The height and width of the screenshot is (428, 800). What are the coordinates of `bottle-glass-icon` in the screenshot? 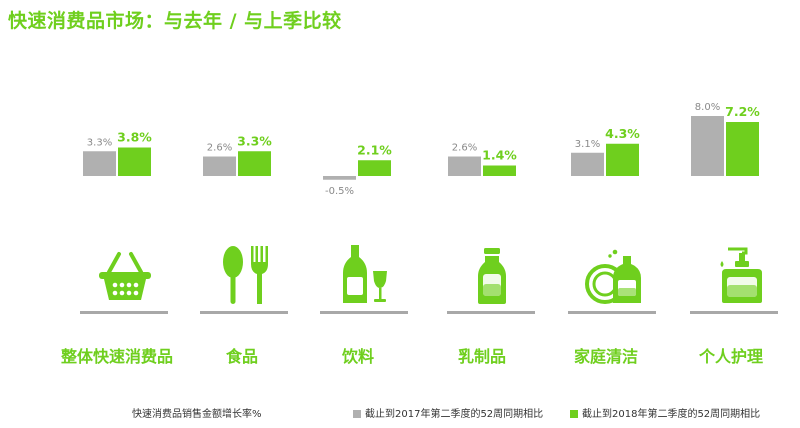 It's located at (365, 274).